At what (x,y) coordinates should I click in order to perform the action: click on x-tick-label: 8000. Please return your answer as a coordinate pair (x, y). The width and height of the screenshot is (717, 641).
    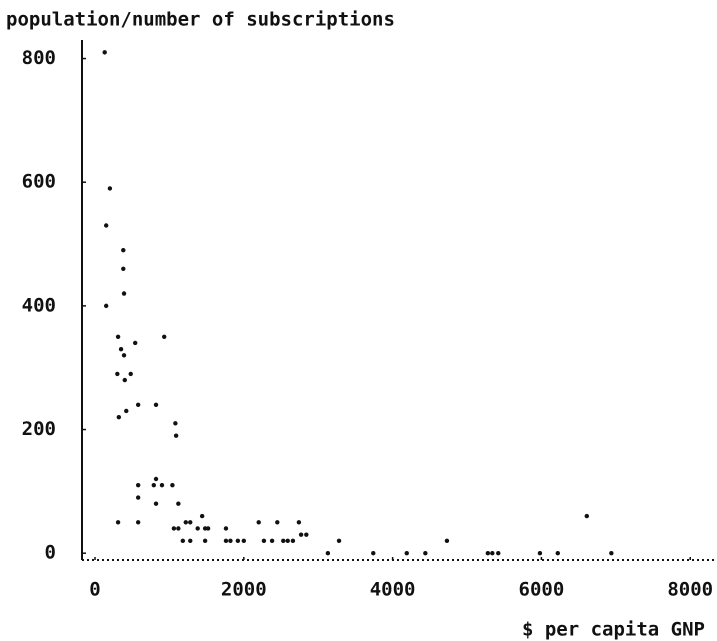
    Looking at the image, I should click on (690, 590).